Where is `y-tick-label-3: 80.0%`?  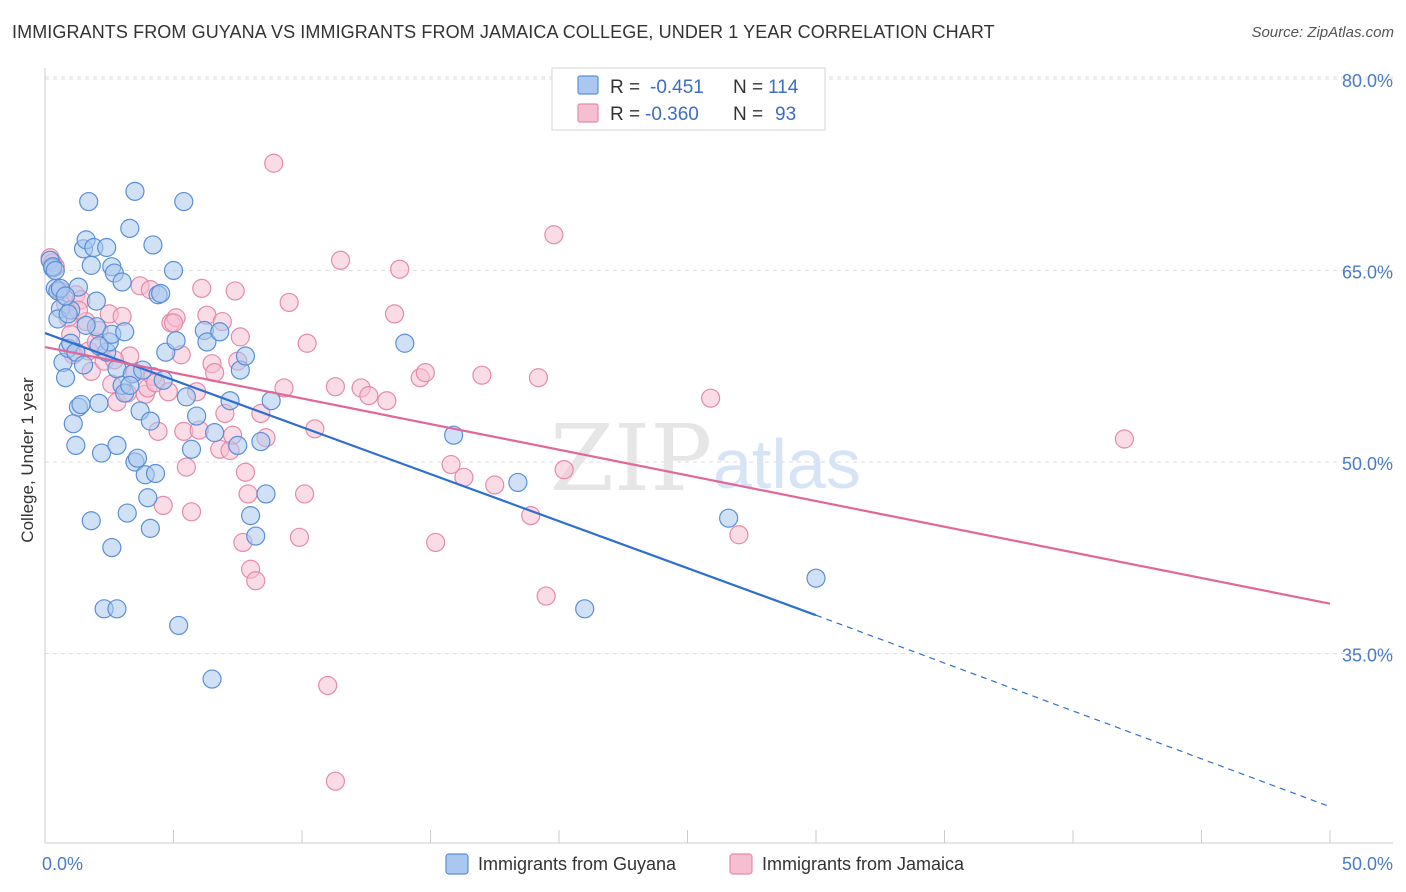 y-tick-label-3: 80.0% is located at coordinates (1367, 81).